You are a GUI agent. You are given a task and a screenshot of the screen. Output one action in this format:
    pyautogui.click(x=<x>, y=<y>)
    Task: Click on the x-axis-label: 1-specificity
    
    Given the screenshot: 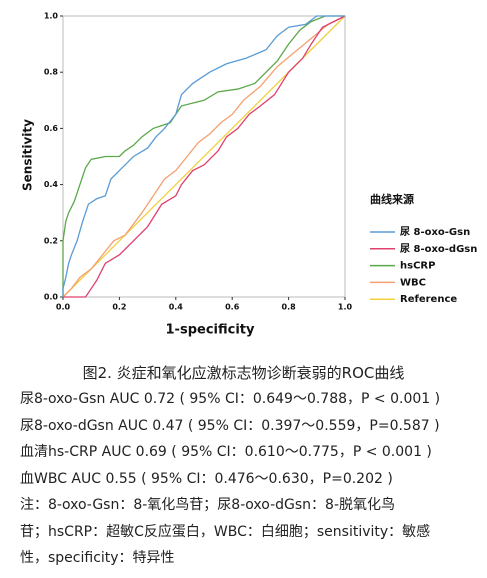 What is the action you would take?
    pyautogui.click(x=210, y=330)
    